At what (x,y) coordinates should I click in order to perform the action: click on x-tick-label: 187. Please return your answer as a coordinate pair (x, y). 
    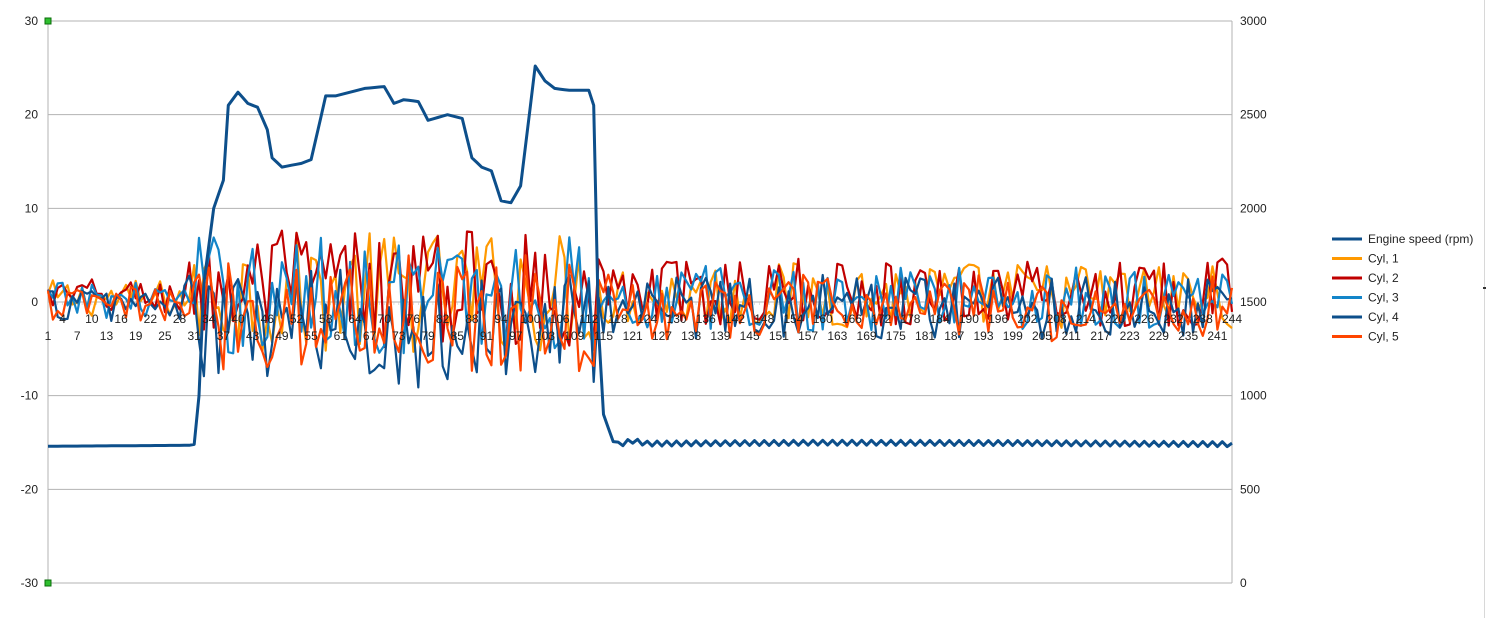
    Looking at the image, I should click on (954, 336).